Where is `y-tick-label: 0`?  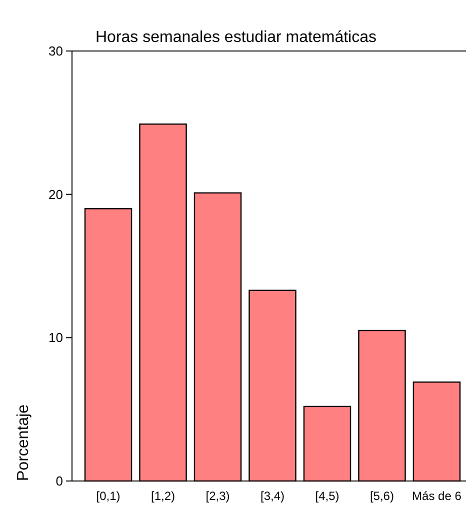 y-tick-label: 0 is located at coordinates (59, 481).